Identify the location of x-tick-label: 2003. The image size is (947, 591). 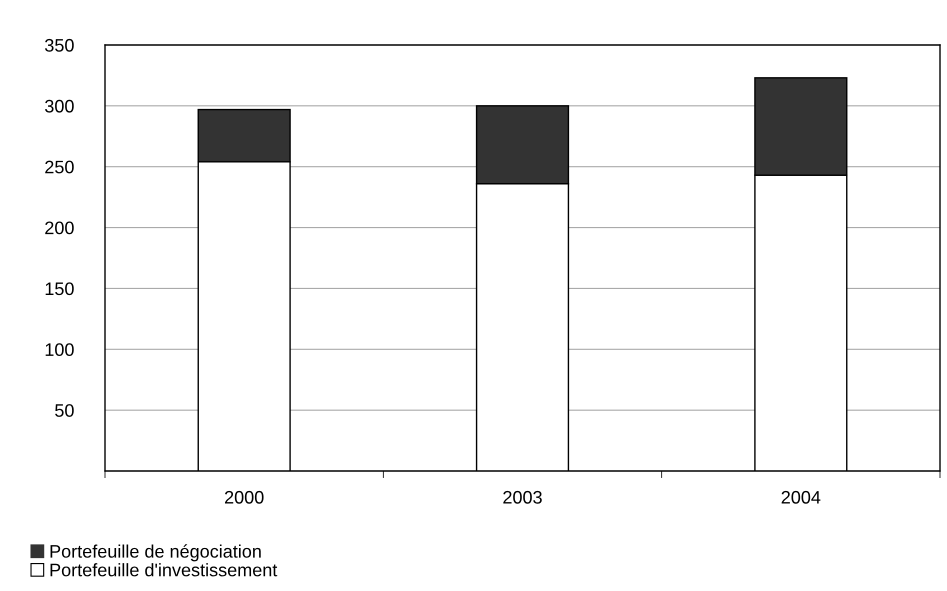
(522, 497).